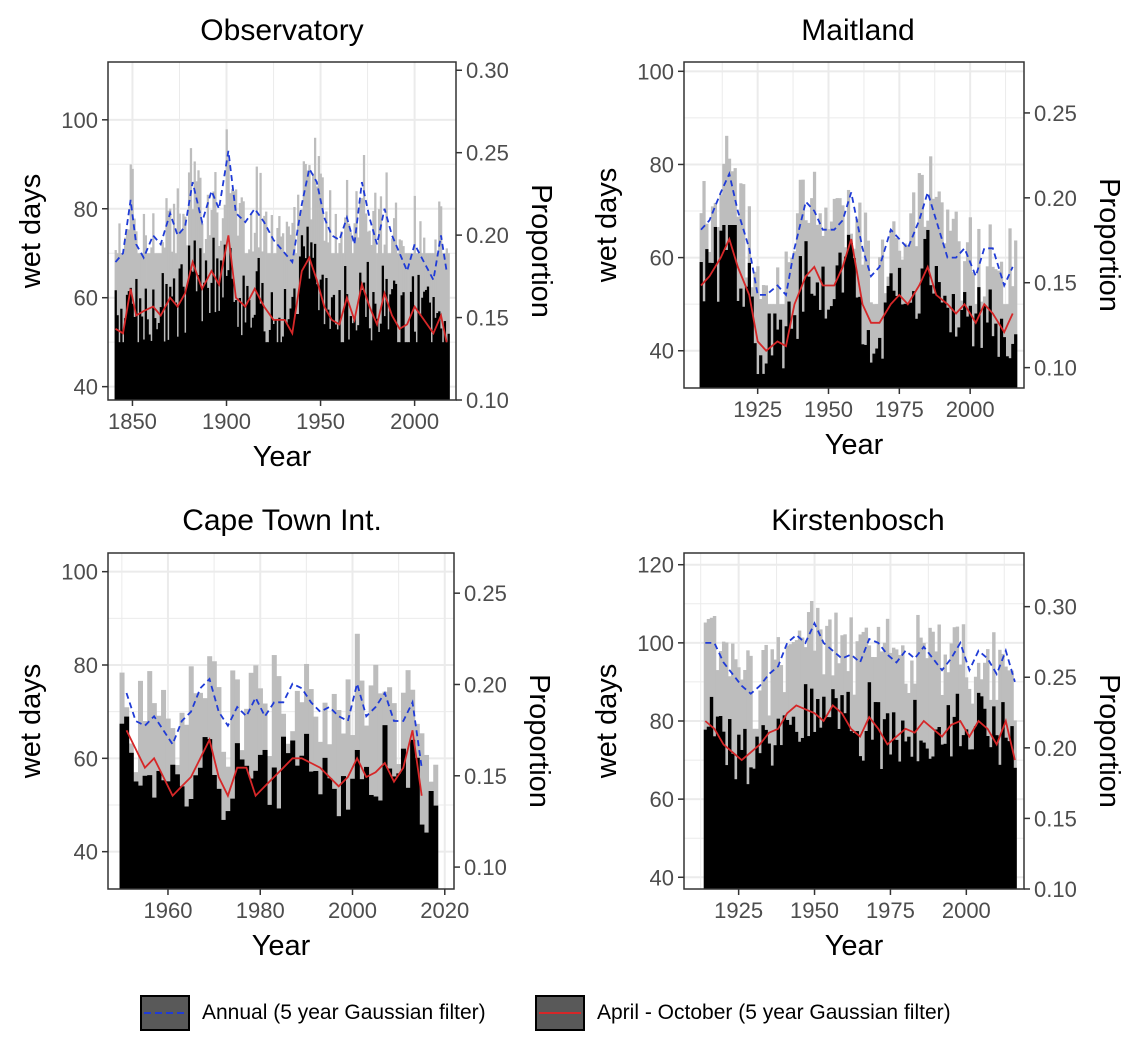  What do you see at coordinates (487, 400) in the screenshot?
I see `y2-tick-label: 0.10` at bounding box center [487, 400].